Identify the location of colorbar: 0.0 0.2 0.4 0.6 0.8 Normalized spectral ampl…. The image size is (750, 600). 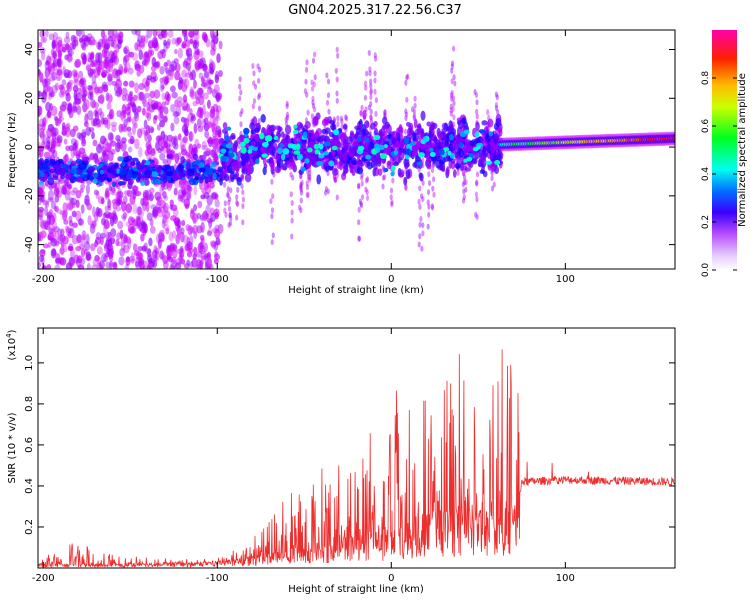
(724, 153).